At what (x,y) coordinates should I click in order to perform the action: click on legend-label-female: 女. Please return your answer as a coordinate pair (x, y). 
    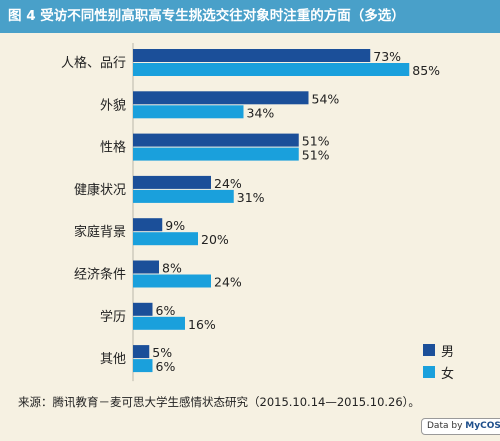
    Looking at the image, I should click on (448, 374).